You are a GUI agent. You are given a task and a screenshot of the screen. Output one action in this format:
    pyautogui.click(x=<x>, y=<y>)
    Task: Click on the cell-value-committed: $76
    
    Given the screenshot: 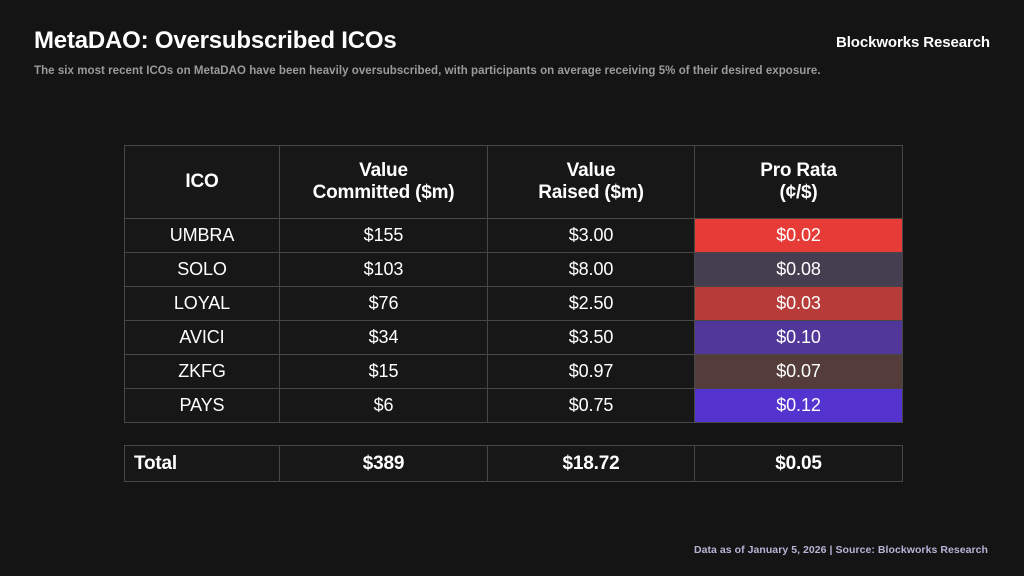 What is the action you would take?
    pyautogui.click(x=383, y=303)
    